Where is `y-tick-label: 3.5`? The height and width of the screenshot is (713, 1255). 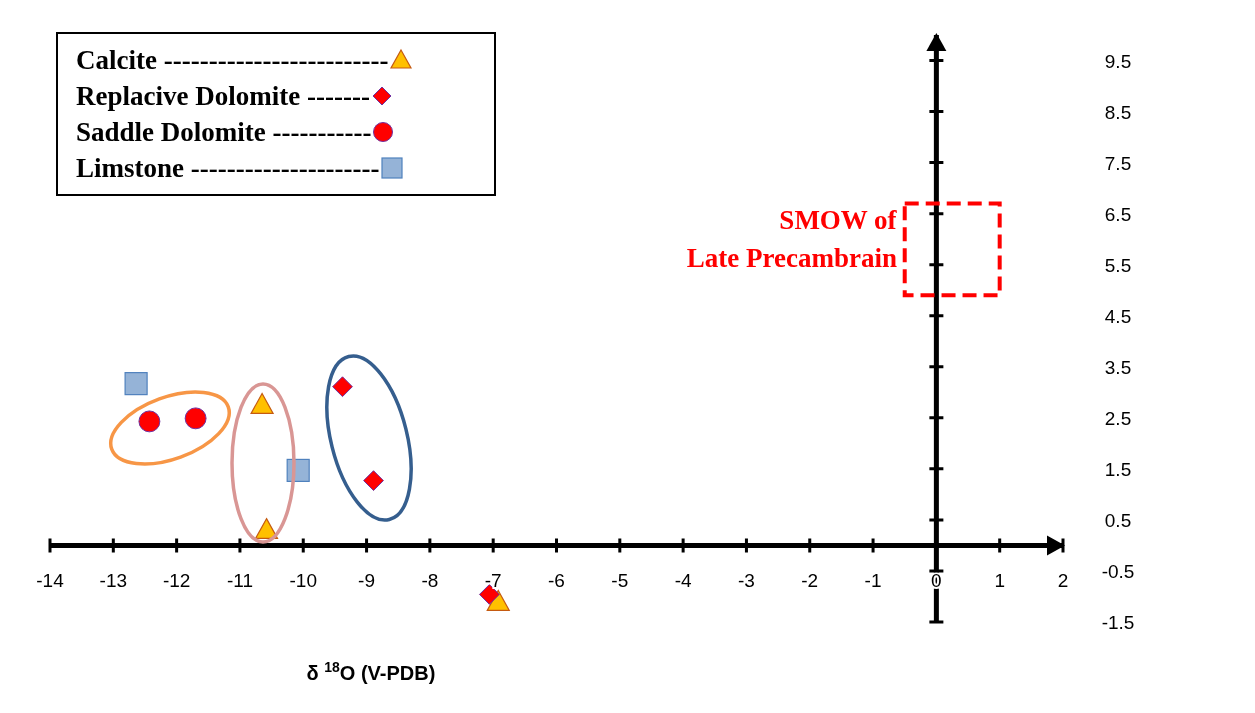 y-tick-label: 3.5 is located at coordinates (1118, 367).